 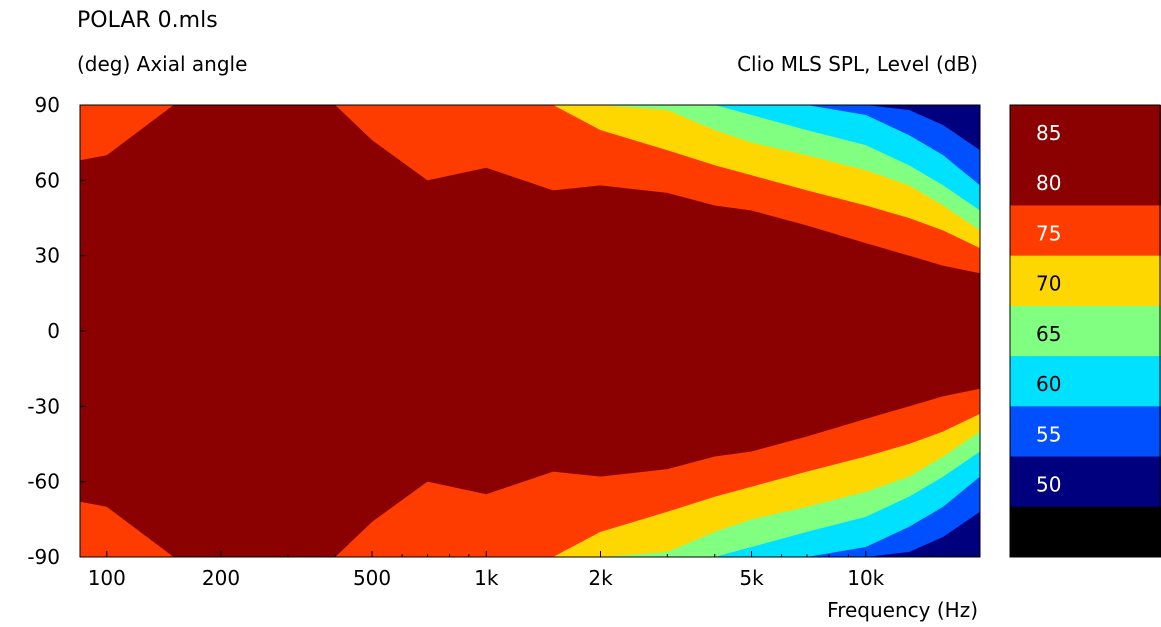 What do you see at coordinates (1048, 434) in the screenshot?
I see `colorbar-level-label: 55` at bounding box center [1048, 434].